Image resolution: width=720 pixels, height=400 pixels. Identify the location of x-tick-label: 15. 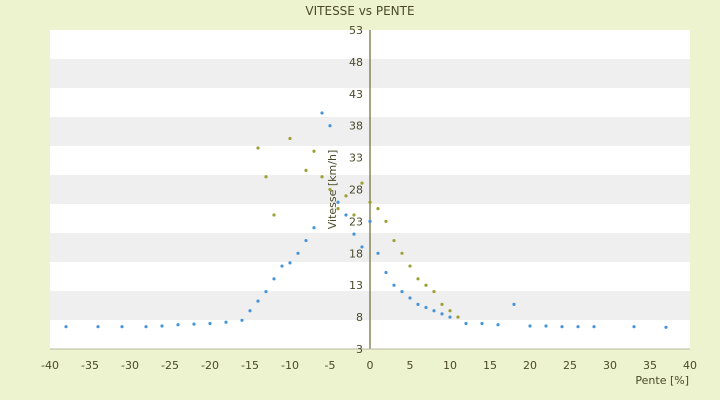
(490, 365).